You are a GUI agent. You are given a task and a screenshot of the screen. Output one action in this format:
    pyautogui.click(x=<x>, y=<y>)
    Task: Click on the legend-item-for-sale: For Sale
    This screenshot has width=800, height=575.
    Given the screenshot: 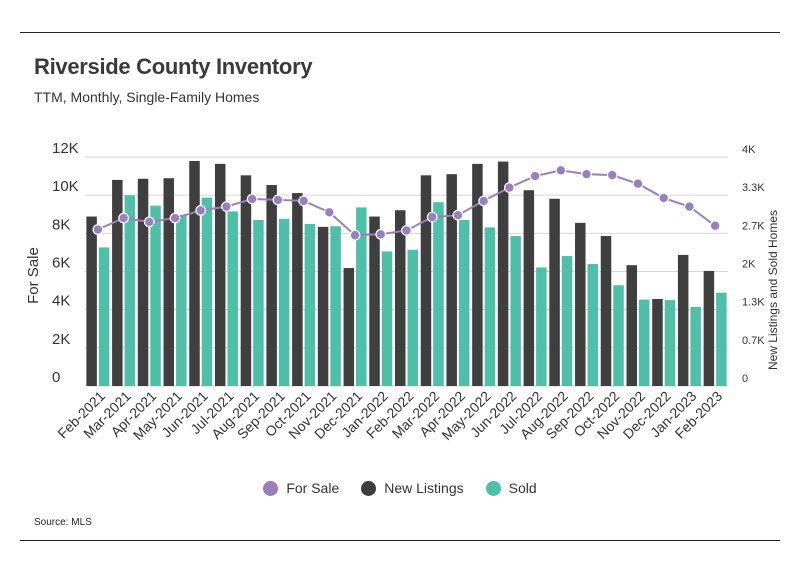 What is the action you would take?
    pyautogui.click(x=301, y=488)
    